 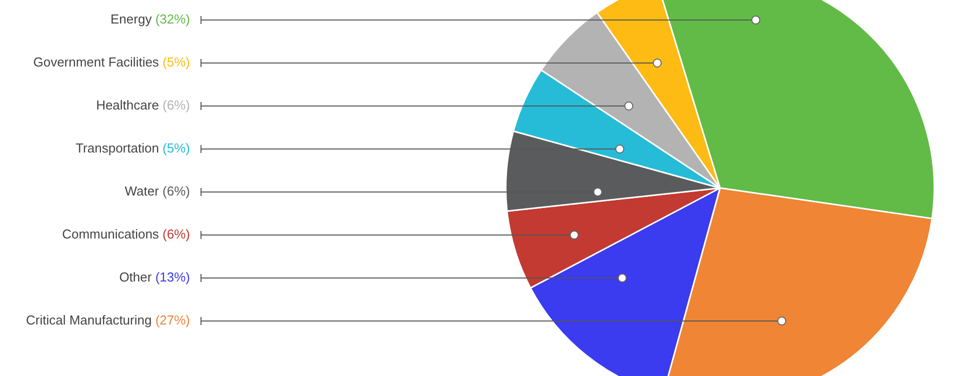 What do you see at coordinates (135, 277) in the screenshot?
I see `slice-label: Other` at bounding box center [135, 277].